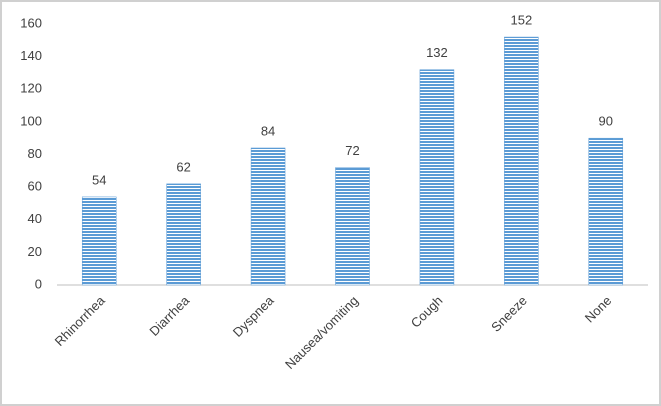  I want to click on data-label: 84, so click(268, 130).